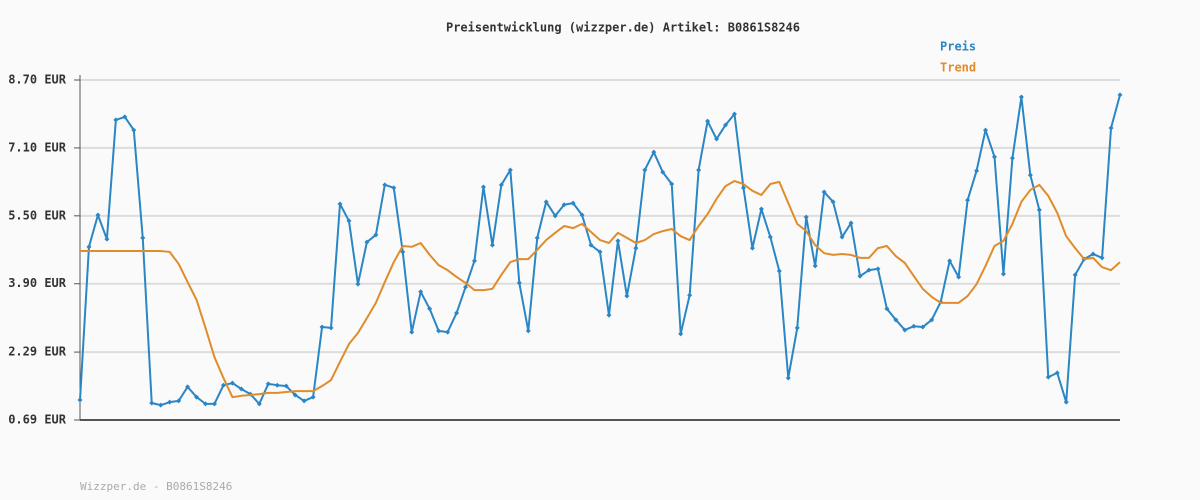  What do you see at coordinates (156, 486) in the screenshot?
I see `footer: Wizzper.de - B0861S8246` at bounding box center [156, 486].